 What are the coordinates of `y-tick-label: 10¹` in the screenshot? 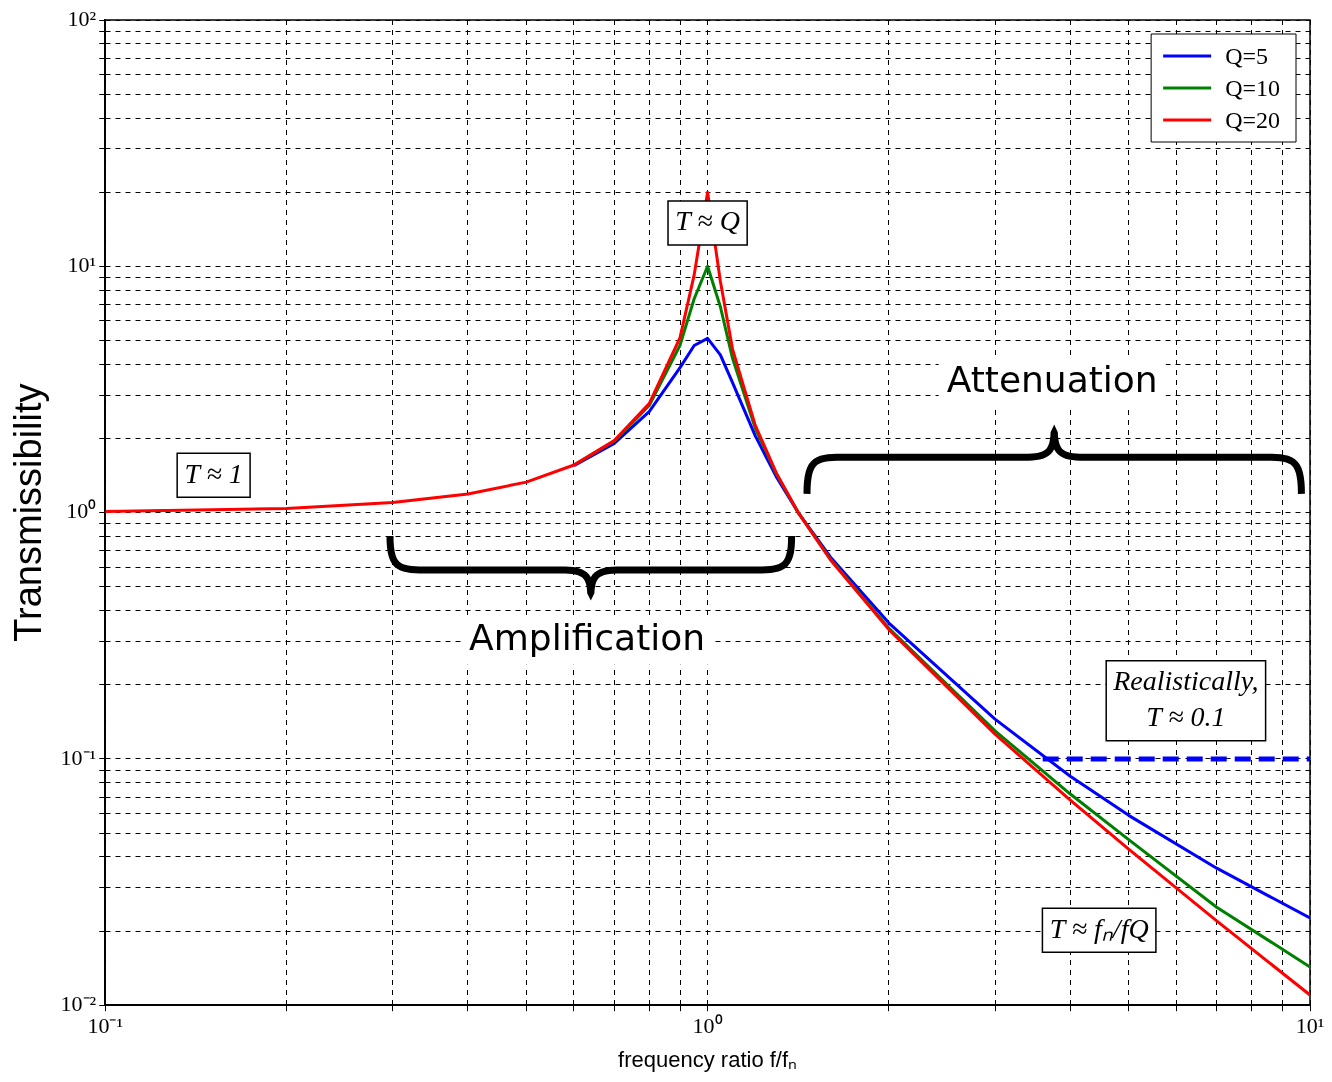 It's located at (82, 265).